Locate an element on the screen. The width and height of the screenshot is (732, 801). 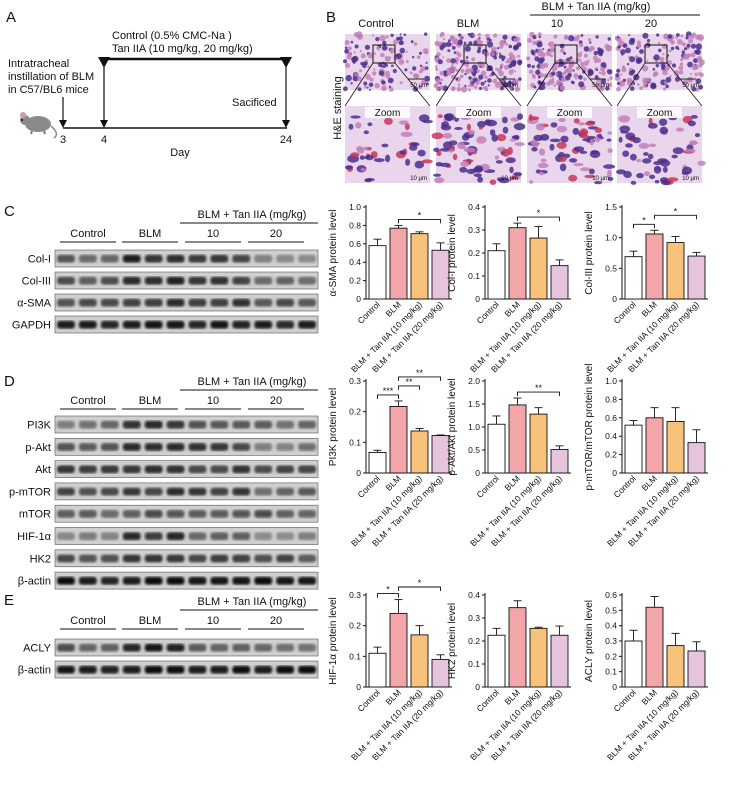
blot-treatment-header: BLM + Tan IIA (mg/kg) is located at coordinates (252, 215).